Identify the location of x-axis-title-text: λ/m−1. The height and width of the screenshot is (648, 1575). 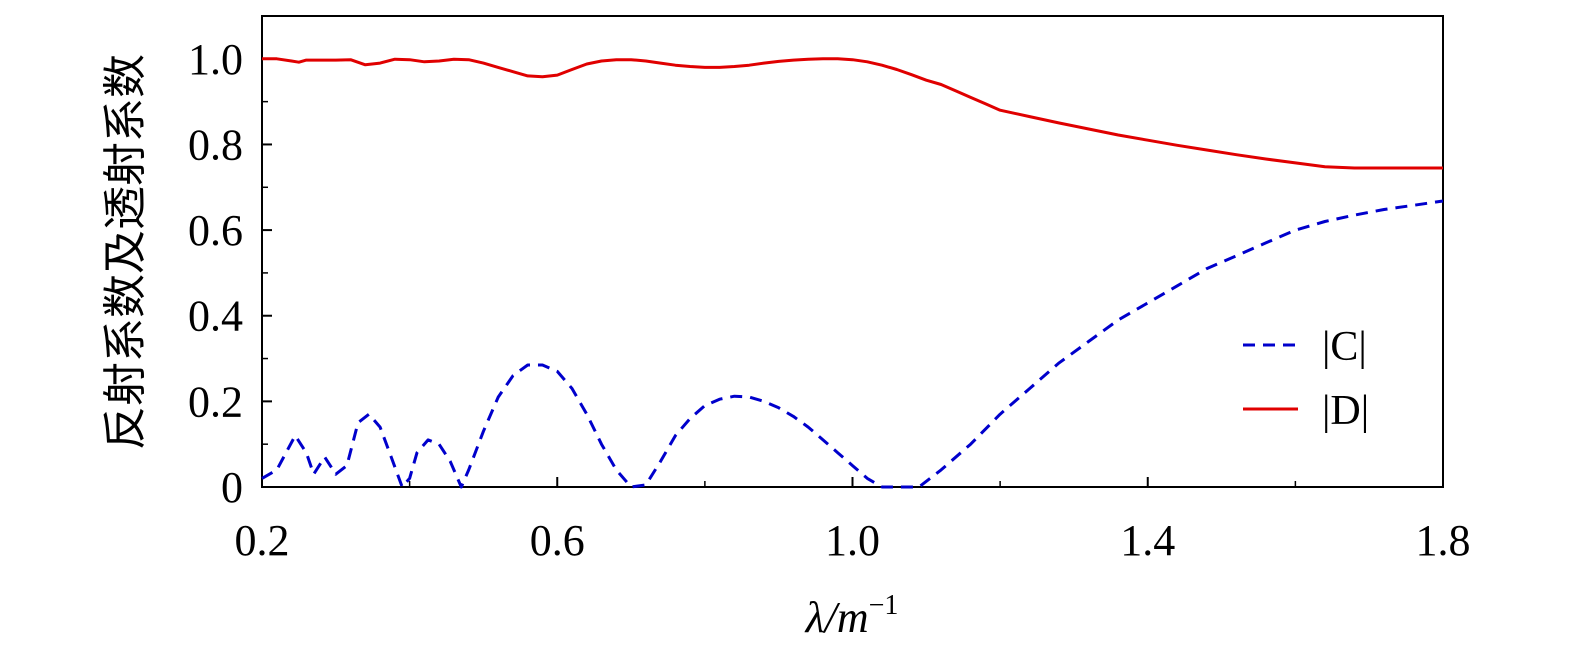
(851, 616).